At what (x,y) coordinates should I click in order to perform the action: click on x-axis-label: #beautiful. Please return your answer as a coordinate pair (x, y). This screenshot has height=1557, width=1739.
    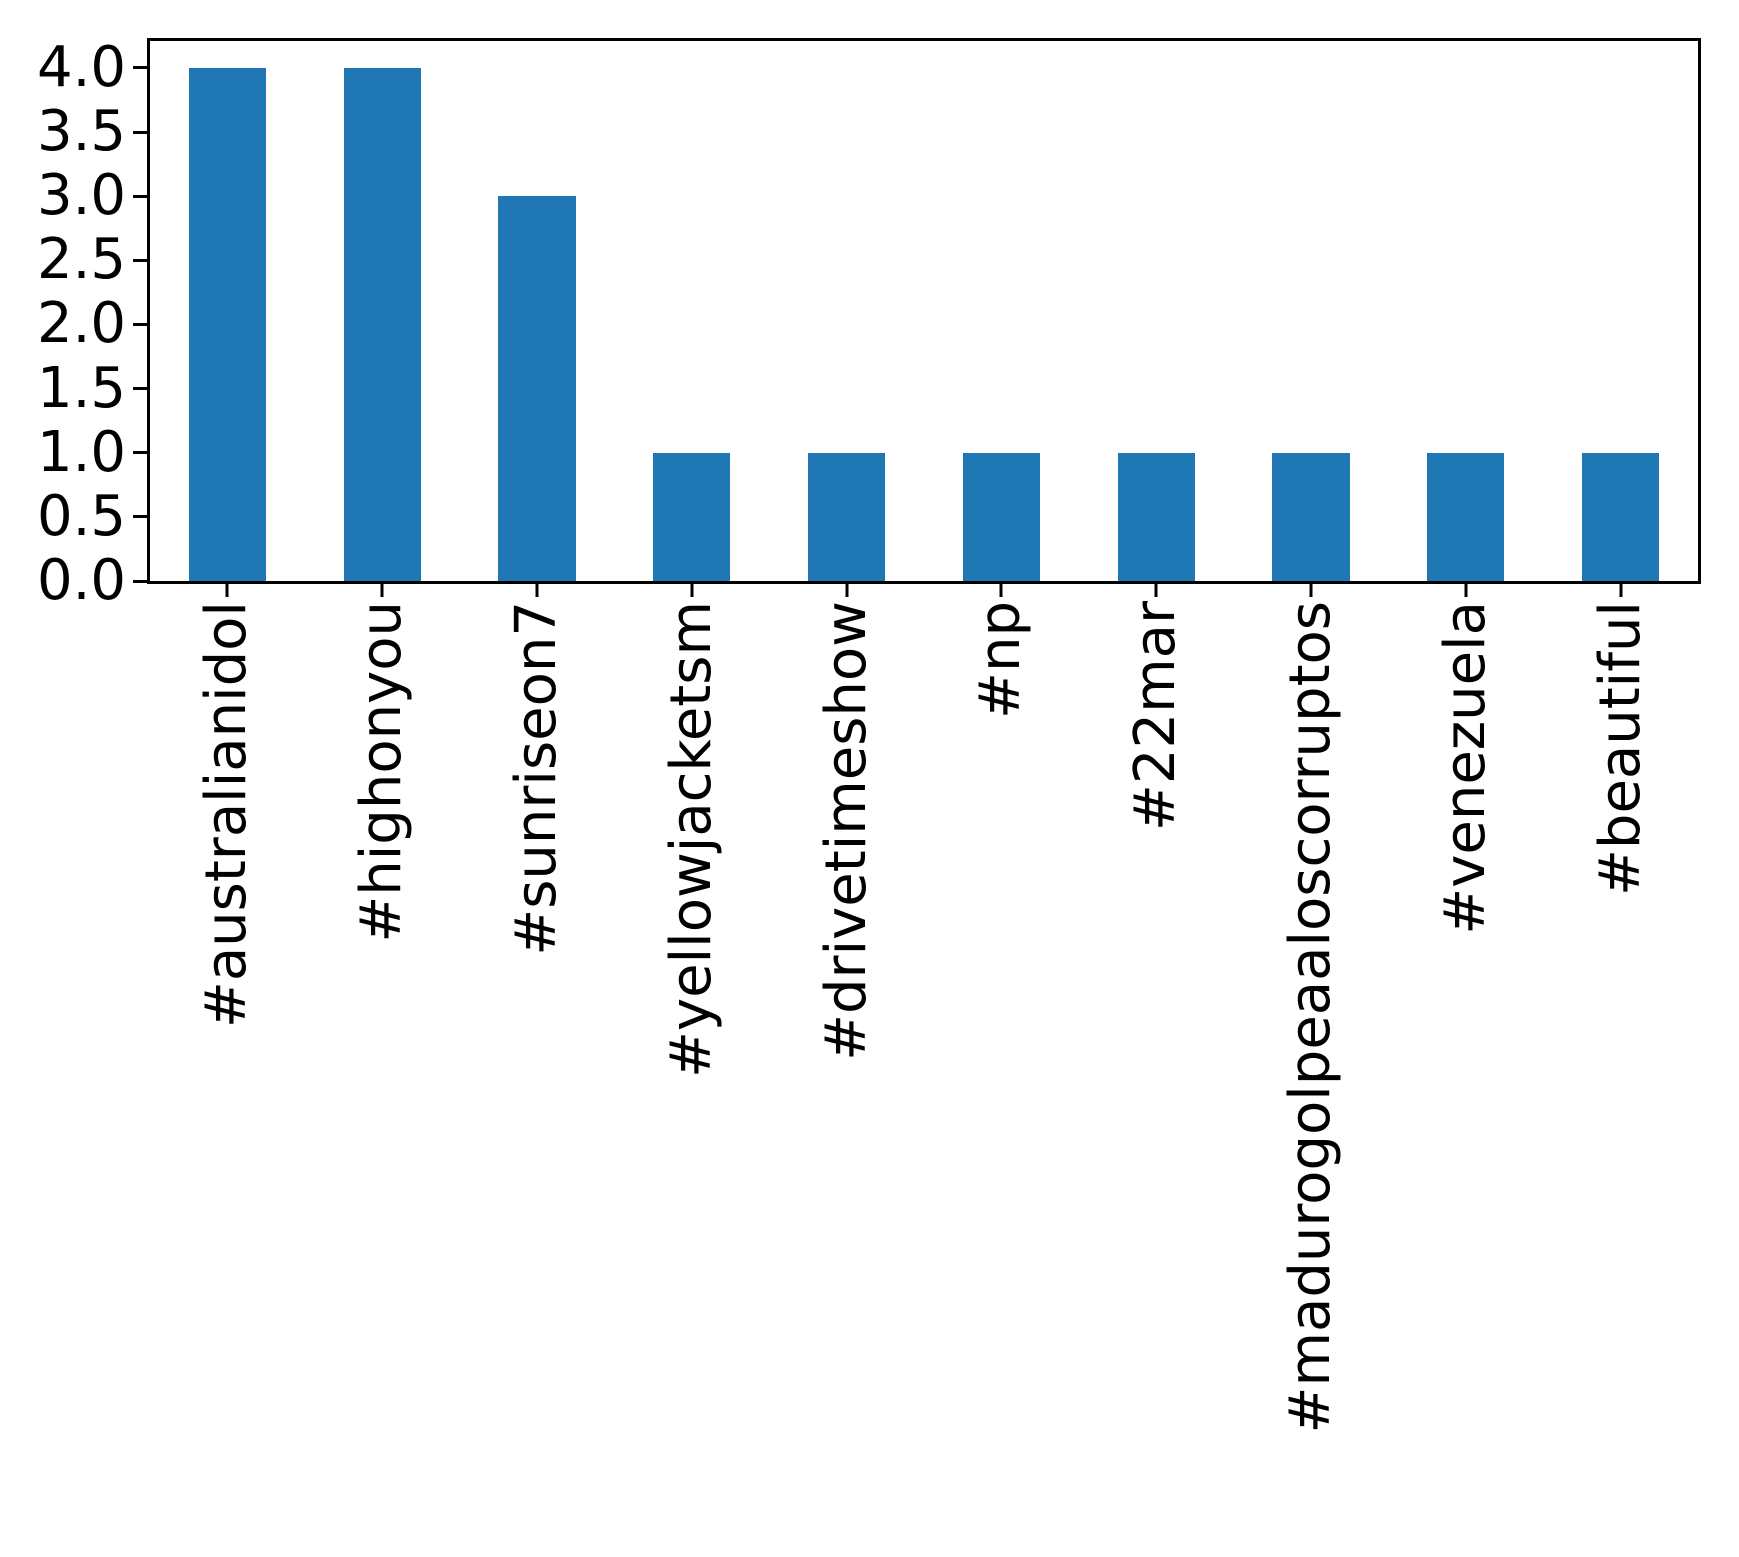
    Looking at the image, I should click on (1620, 749).